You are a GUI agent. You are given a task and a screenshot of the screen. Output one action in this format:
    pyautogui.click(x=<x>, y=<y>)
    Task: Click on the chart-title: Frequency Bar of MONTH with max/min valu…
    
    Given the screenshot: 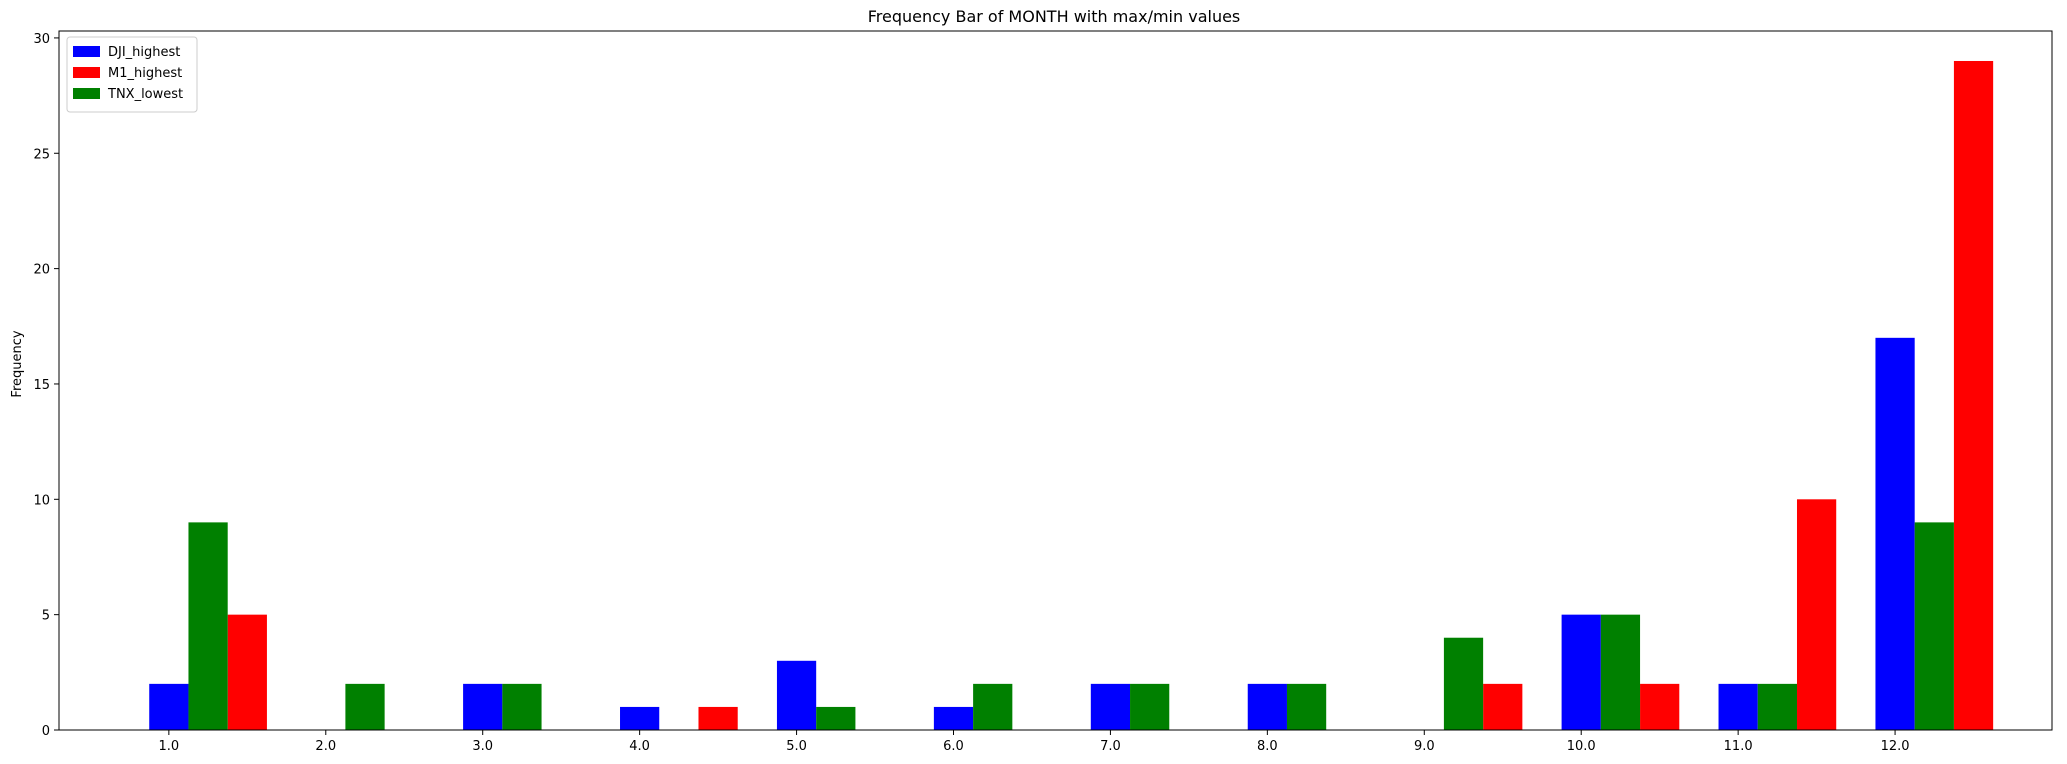 What is the action you would take?
    pyautogui.click(x=1054, y=16)
    